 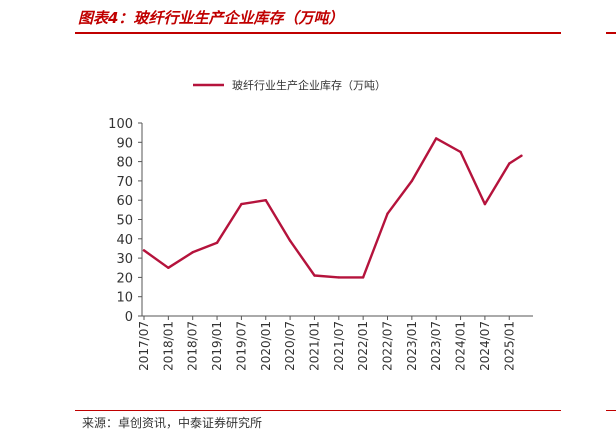 I want to click on x-tick-label: 2019/07, so click(x=241, y=346).